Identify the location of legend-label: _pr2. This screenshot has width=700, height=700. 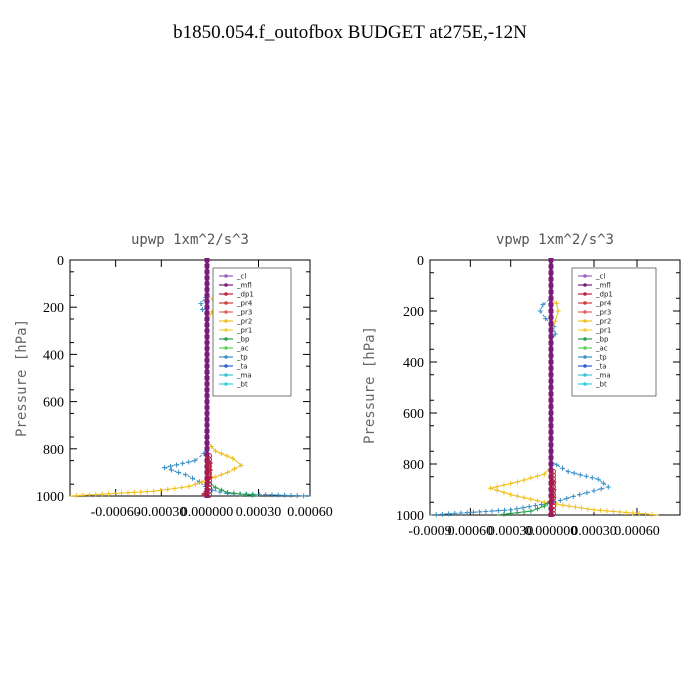
(244, 322).